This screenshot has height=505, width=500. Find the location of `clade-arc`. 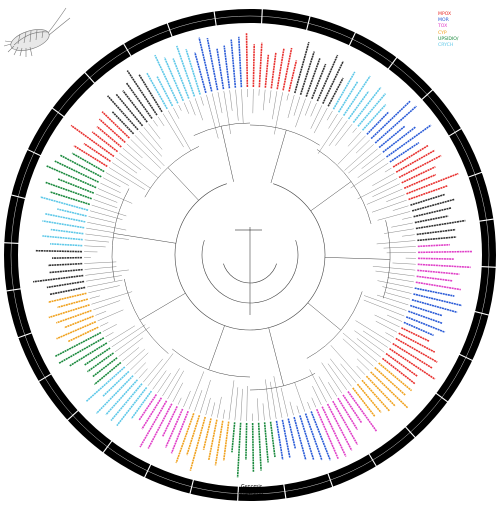

clade-arc is located at coordinates (146, 316).